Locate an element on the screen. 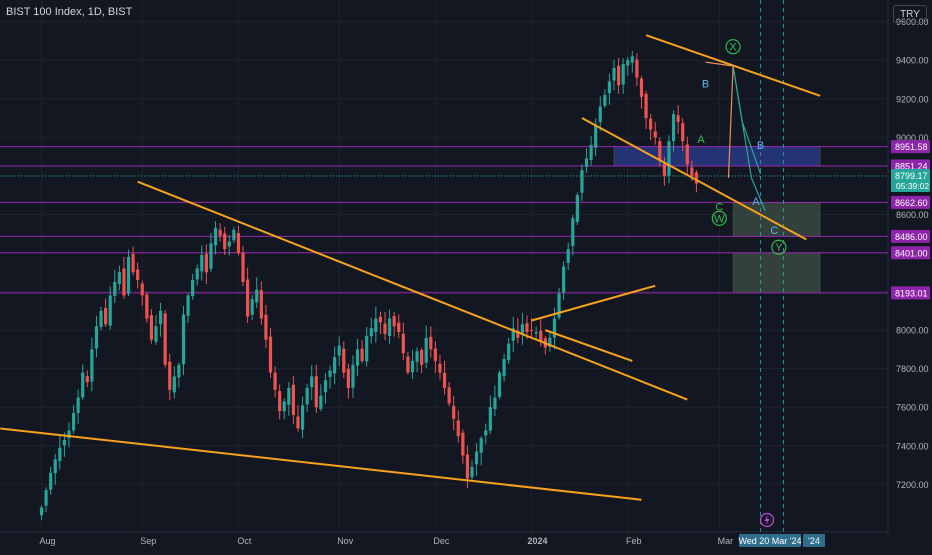 The width and height of the screenshot is (932, 555). zone-layer is located at coordinates (717, 220).